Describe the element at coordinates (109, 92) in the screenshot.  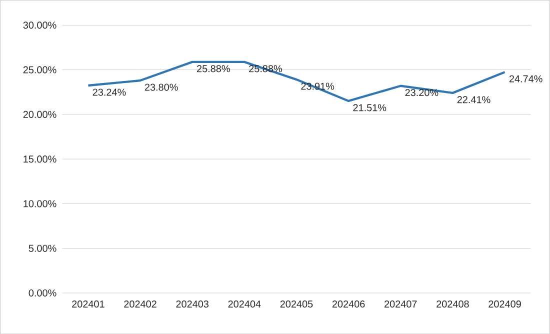
I see `data-label: 23.24%` at that location.